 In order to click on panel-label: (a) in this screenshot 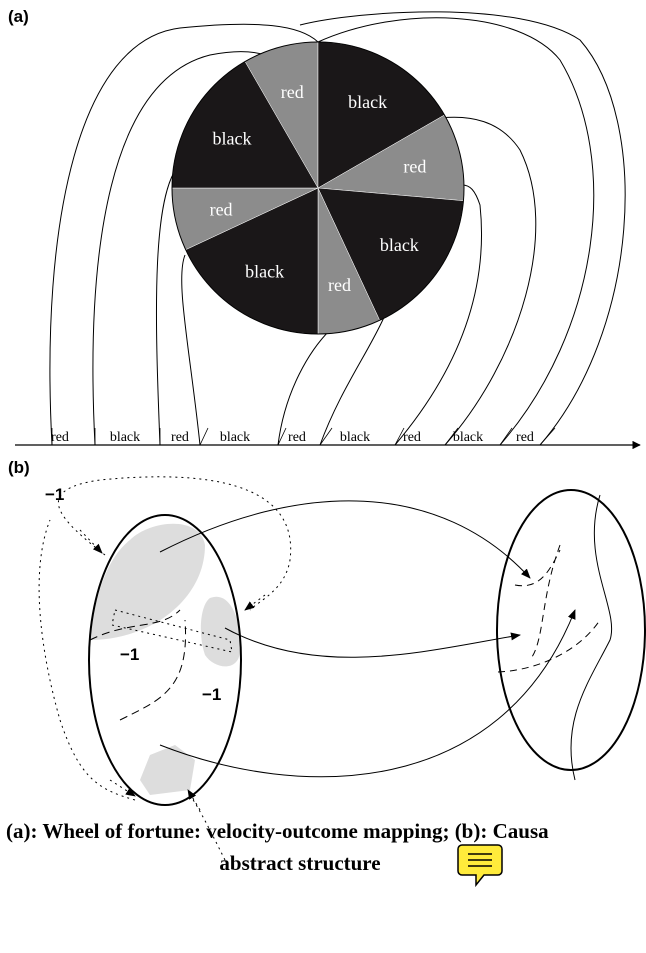, I will do `click(18, 16)`.